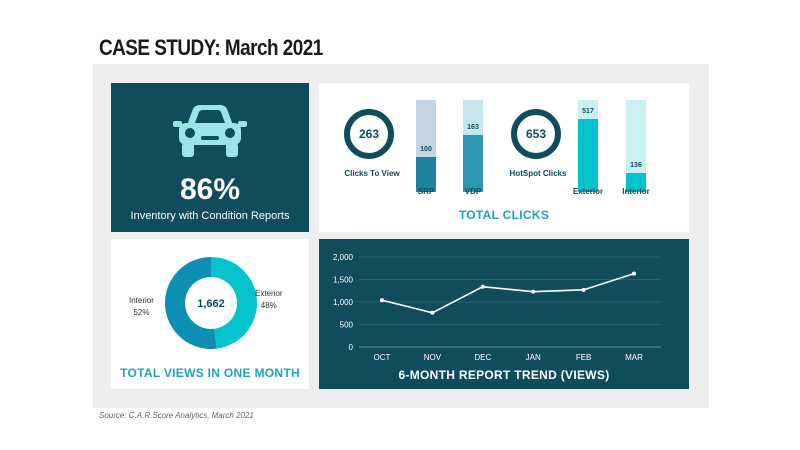  What do you see at coordinates (482, 357) in the screenshot?
I see `x-tick-label: DEC` at bounding box center [482, 357].